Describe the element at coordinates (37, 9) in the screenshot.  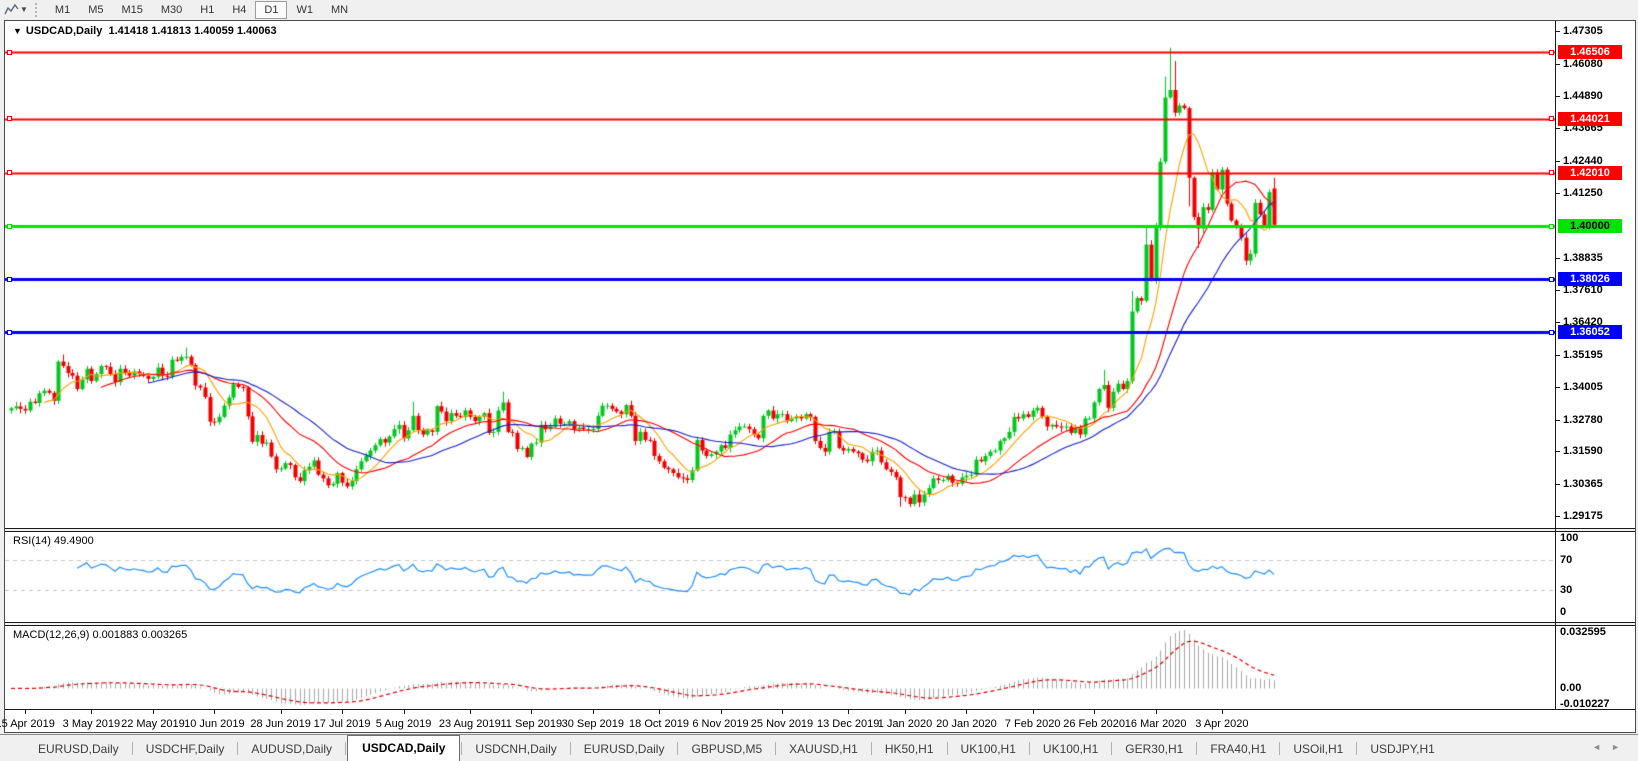
I see `toolbar-grip` at that location.